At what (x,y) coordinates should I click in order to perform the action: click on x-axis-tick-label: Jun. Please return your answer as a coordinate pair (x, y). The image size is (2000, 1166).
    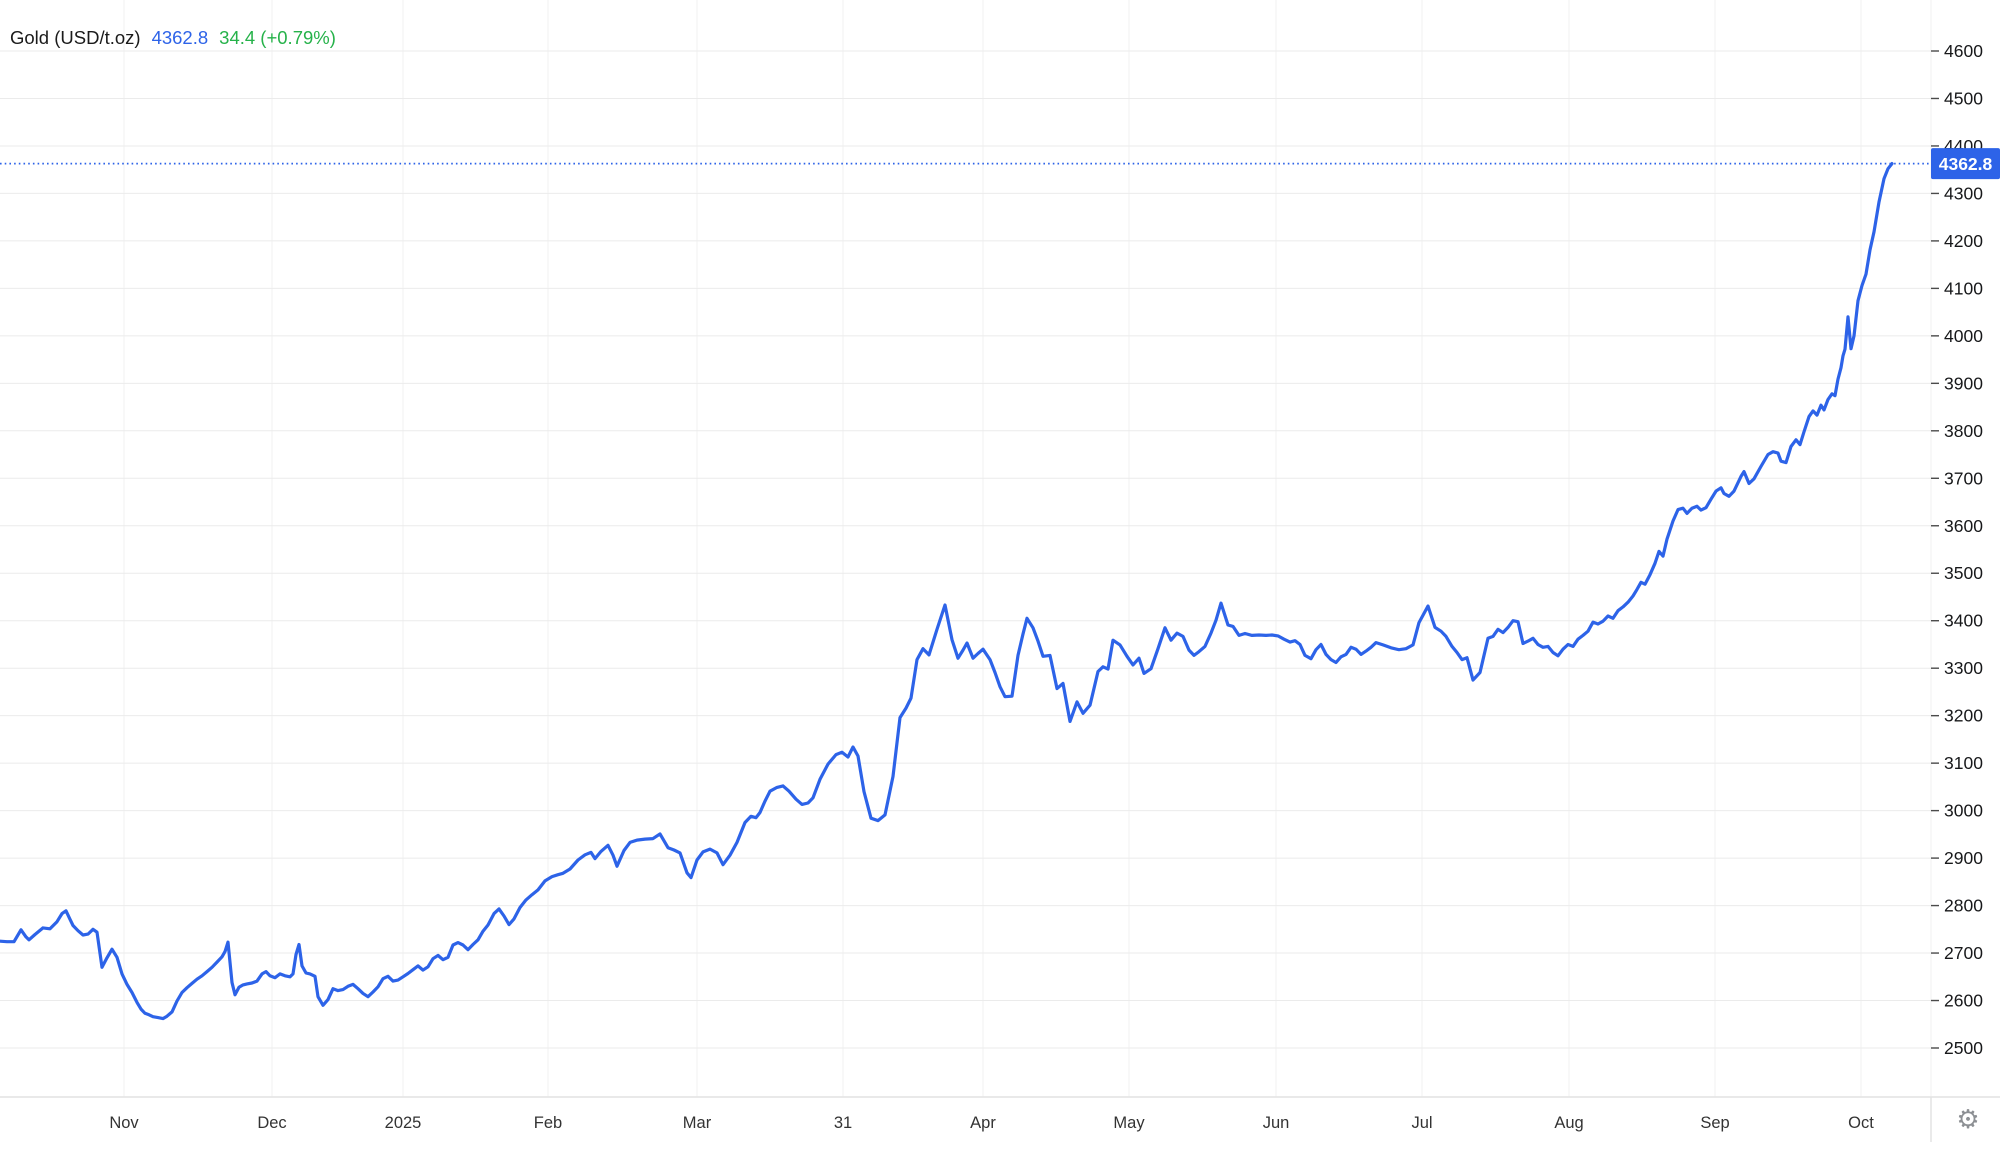
    Looking at the image, I should click on (1276, 1123).